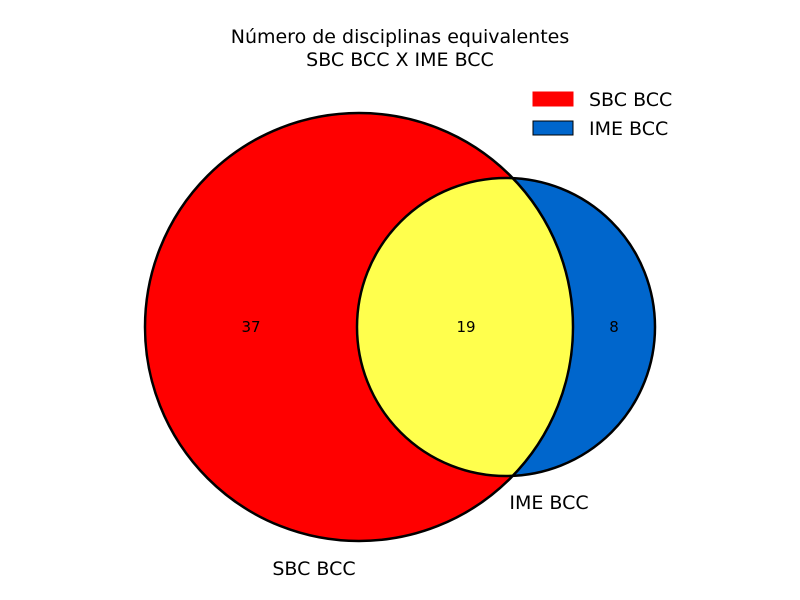  What do you see at coordinates (630, 100) in the screenshot?
I see `legend-label-sbc-bcc: SBC BCC` at bounding box center [630, 100].